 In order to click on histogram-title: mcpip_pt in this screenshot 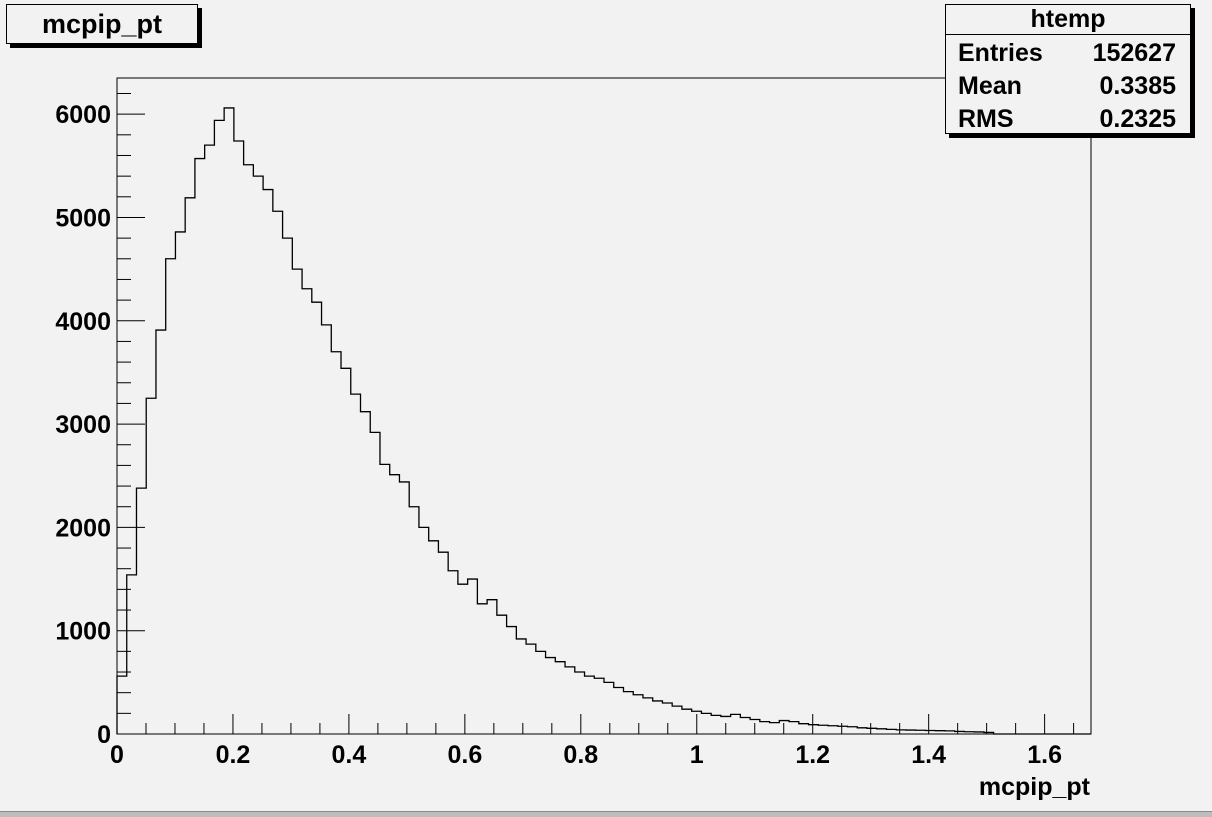, I will do `click(101, 23)`.